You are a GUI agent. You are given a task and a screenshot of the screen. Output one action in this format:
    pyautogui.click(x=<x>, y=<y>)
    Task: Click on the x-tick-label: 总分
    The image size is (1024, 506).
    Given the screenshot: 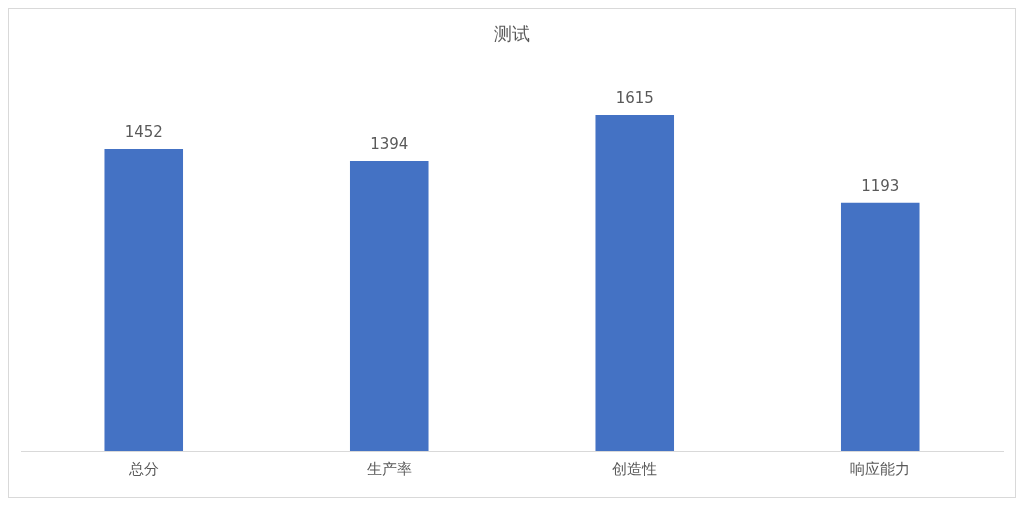 What is the action you would take?
    pyautogui.click(x=143, y=468)
    